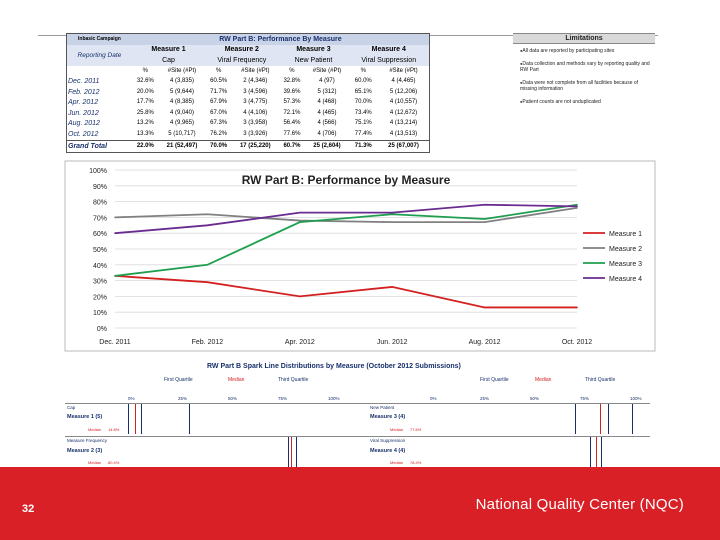 The width and height of the screenshot is (720, 540). I want to click on axis-label: 50%, so click(535, 398).